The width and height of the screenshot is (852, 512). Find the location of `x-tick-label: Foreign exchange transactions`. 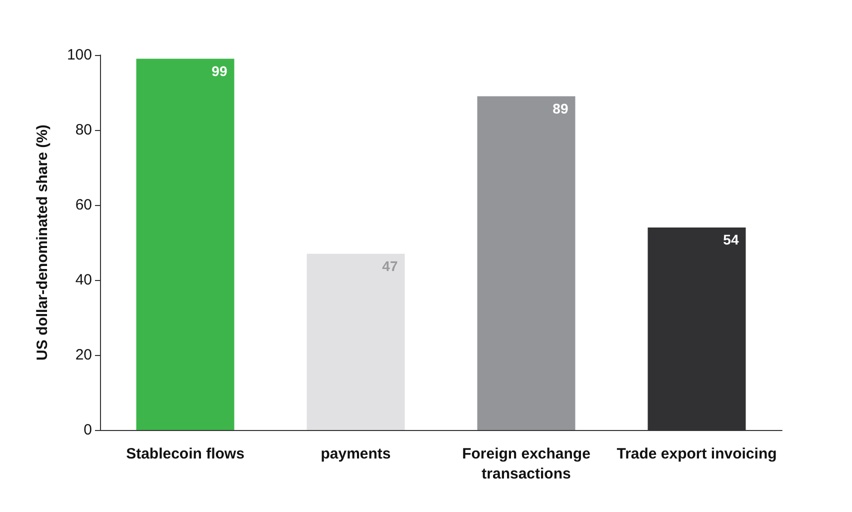

x-tick-label: Foreign exchange transactions is located at coordinates (526, 464).